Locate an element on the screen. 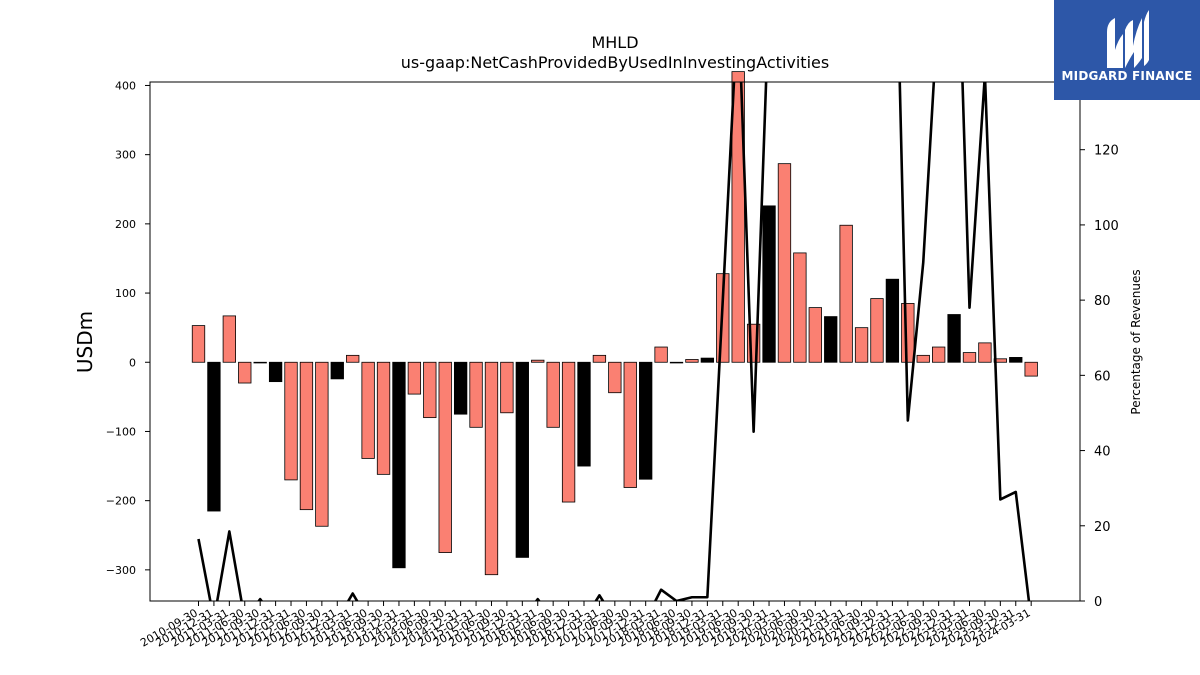  y2-tick-label: 100 is located at coordinates (1106, 226).